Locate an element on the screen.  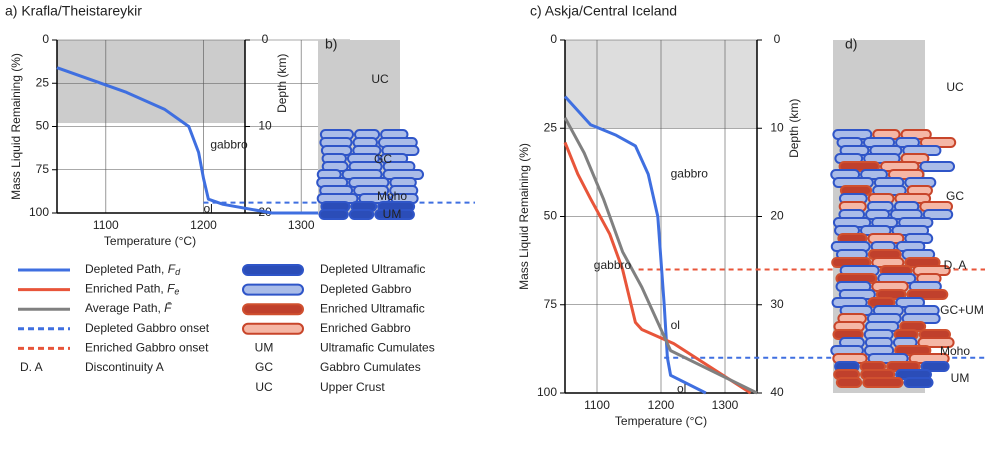
legend-label: Enriched Path, Fe is located at coordinates (132, 289).